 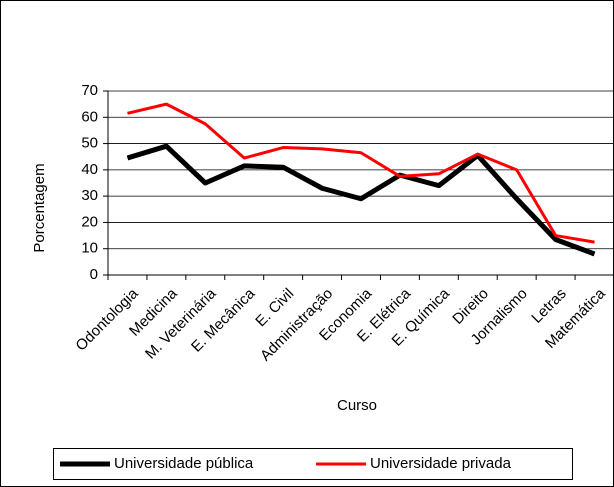 What do you see at coordinates (89, 143) in the screenshot?
I see `y-tick-label: 50` at bounding box center [89, 143].